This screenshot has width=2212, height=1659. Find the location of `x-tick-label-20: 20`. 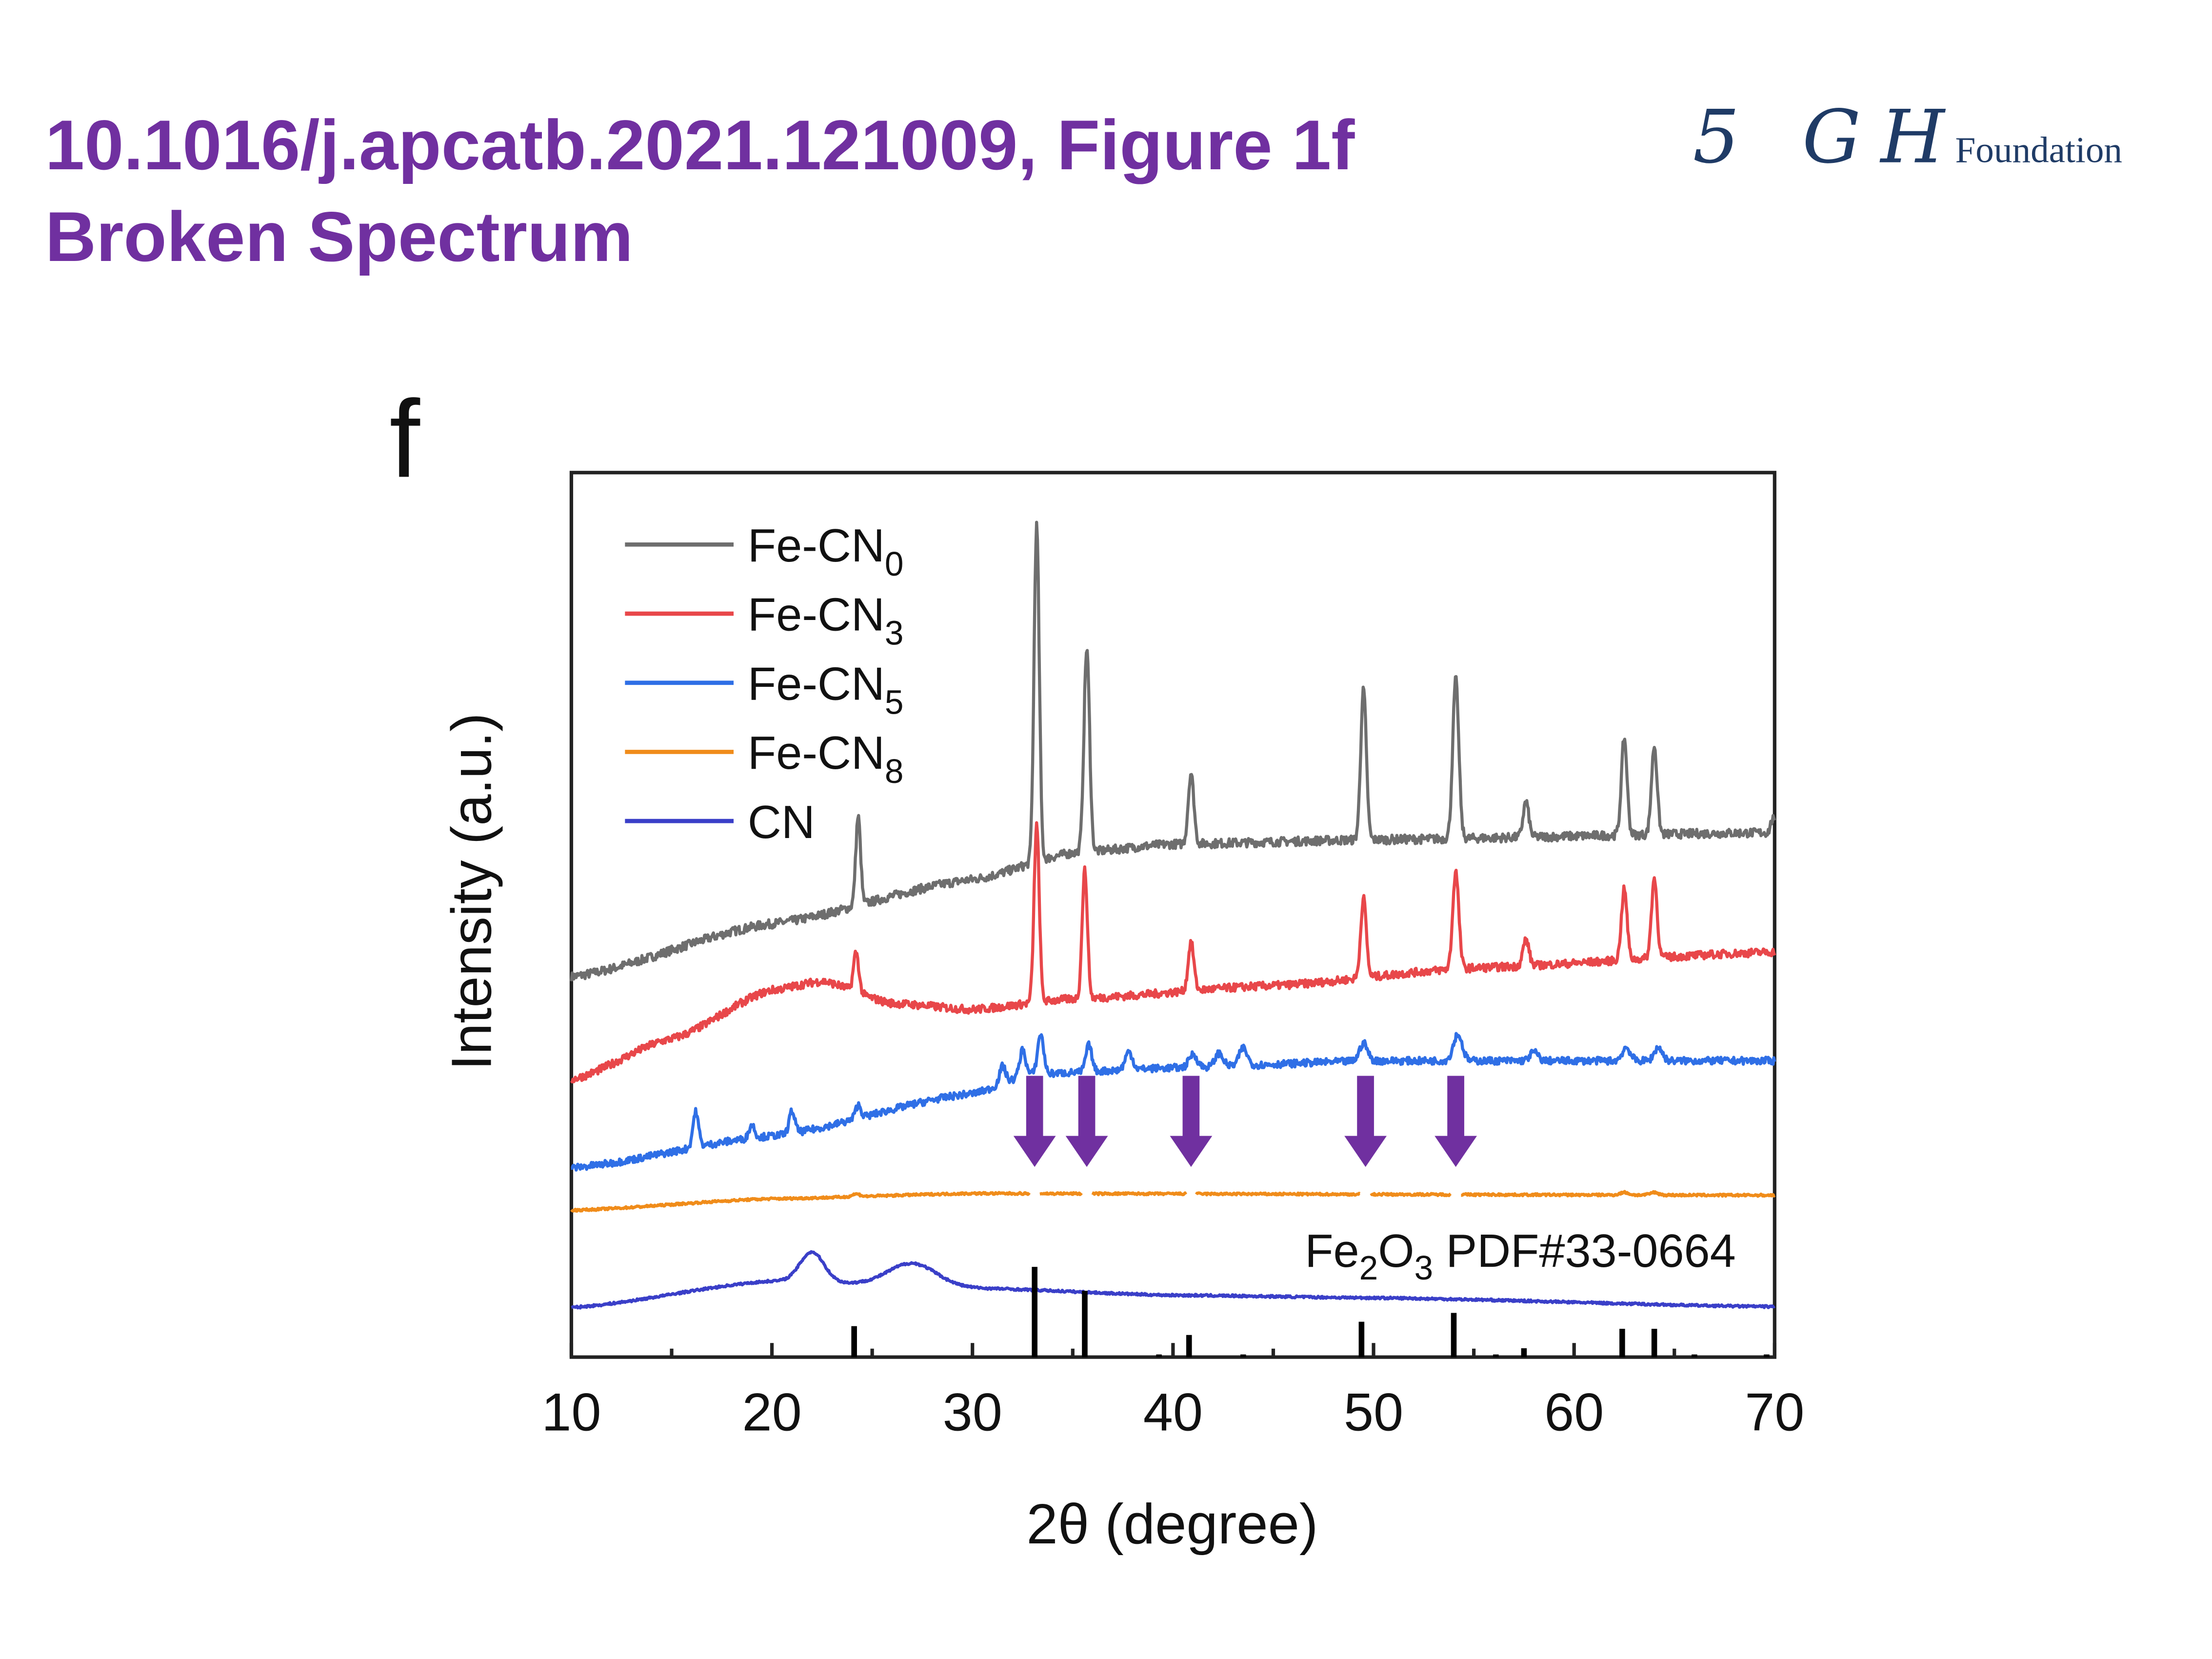

x-tick-label-20: 20 is located at coordinates (771, 1412).